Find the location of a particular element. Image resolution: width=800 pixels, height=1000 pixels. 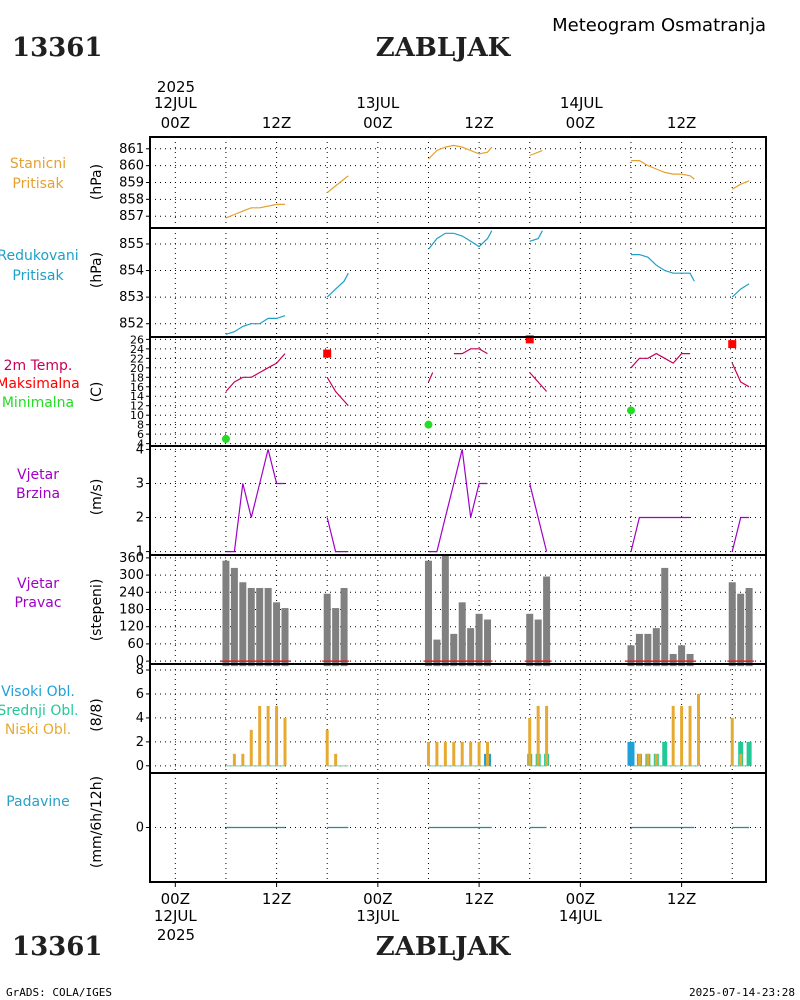

y-tick-label: 6 is located at coordinates (140, 694).